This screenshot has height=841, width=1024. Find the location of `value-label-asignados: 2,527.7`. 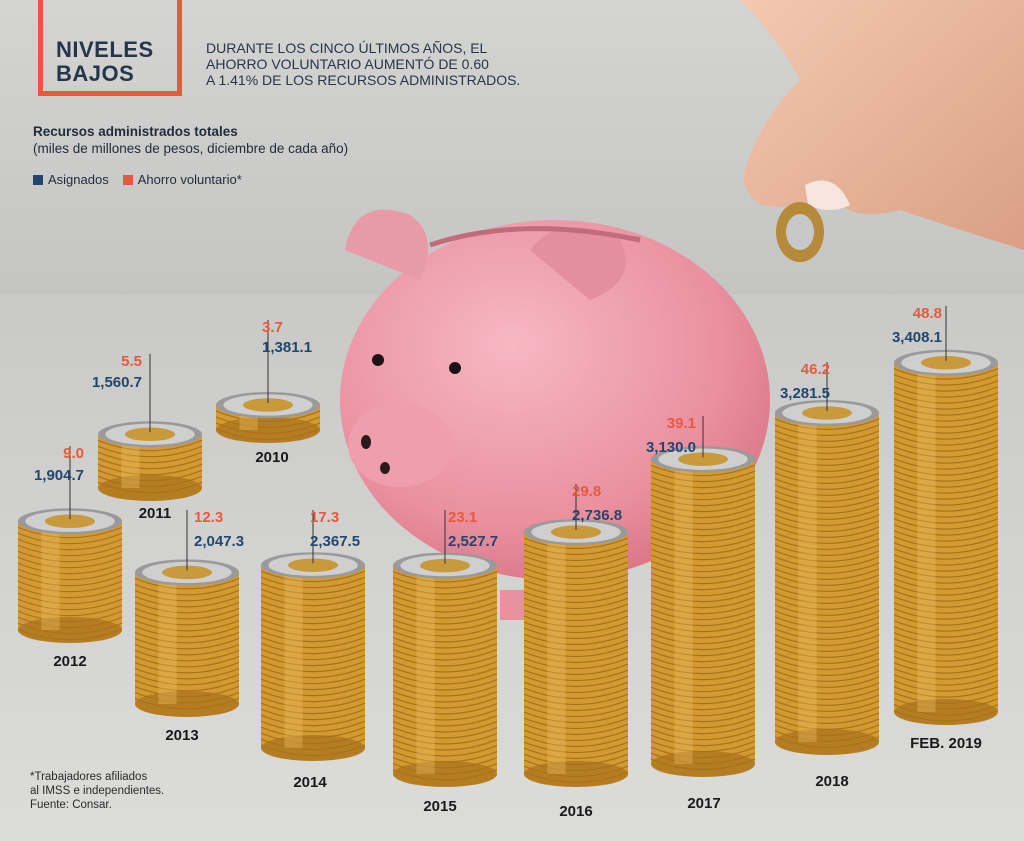

value-label-asignados: 2,527.7 is located at coordinates (473, 541).